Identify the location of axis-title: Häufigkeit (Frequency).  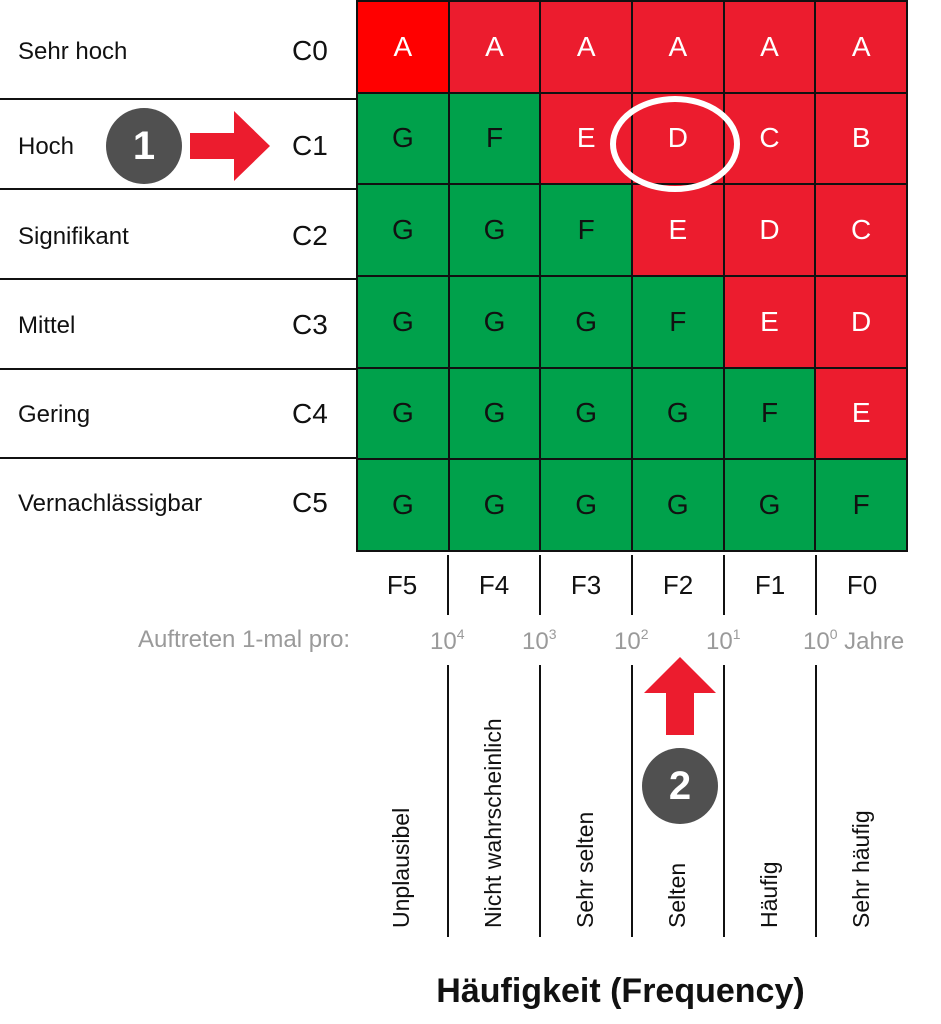
(620, 991).